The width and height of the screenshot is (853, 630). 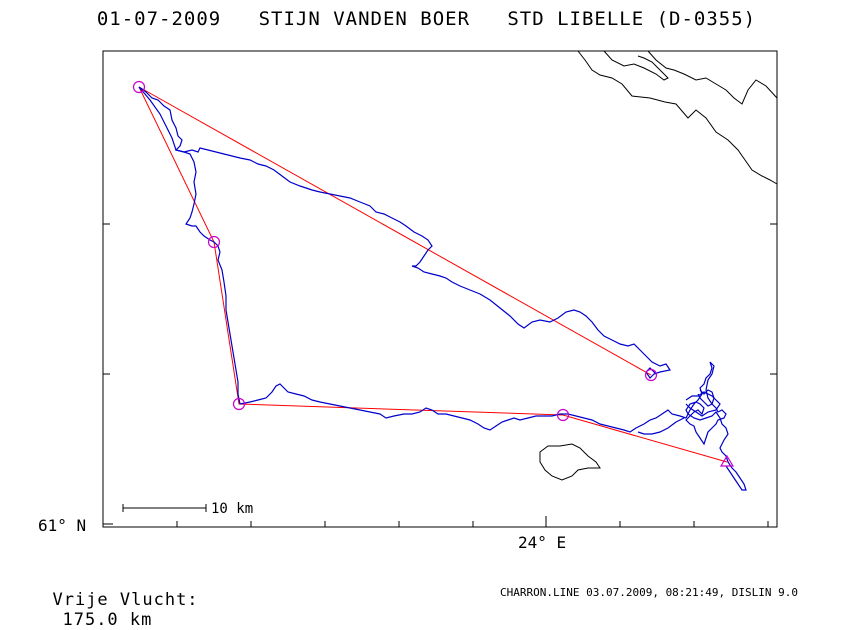 I want to click on distance-value: 175.0 km, so click(x=107, y=620).